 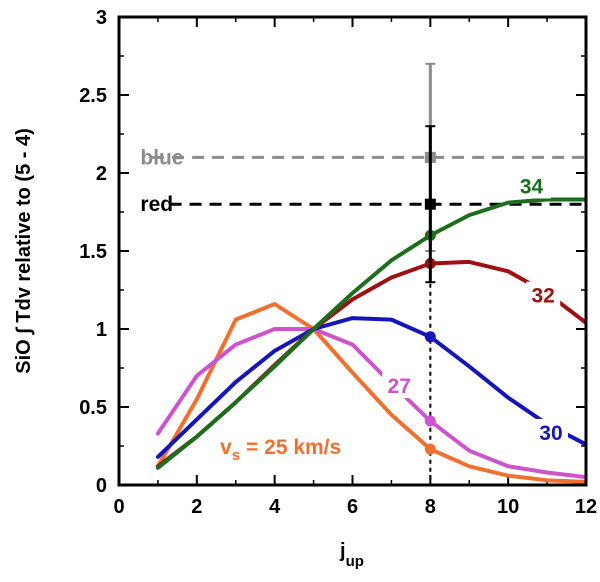 What do you see at coordinates (430, 449) in the screenshot?
I see `series-point-v` at bounding box center [430, 449].